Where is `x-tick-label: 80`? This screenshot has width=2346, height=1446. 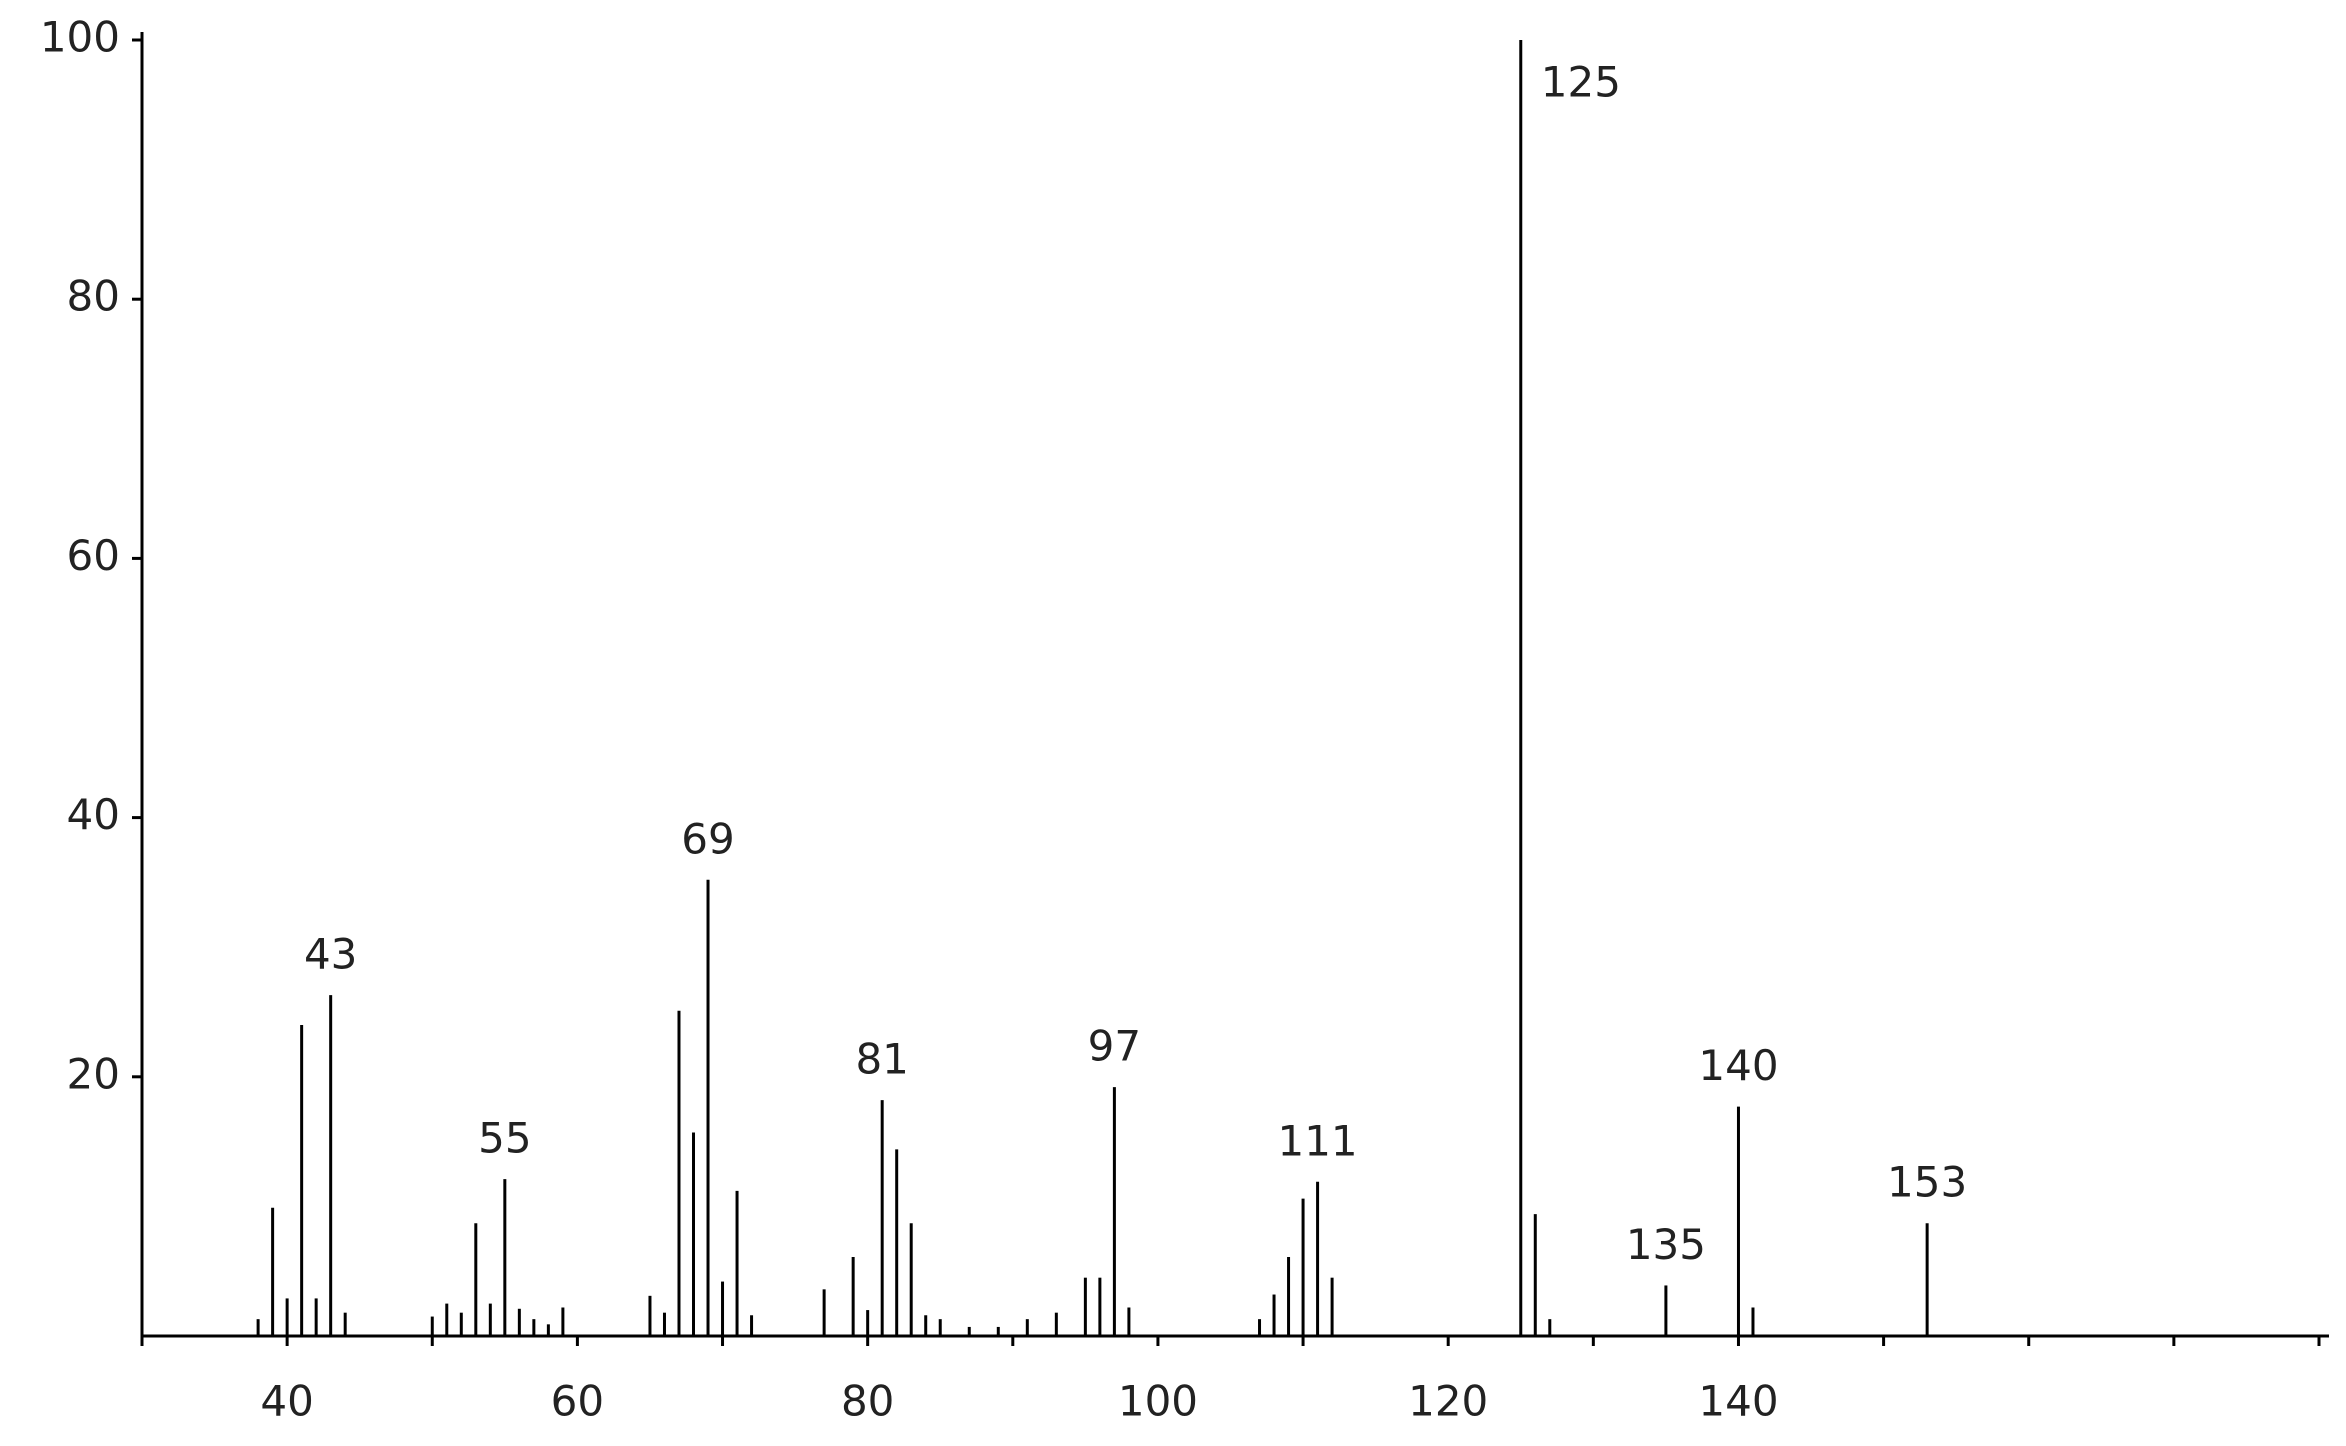 x-tick-label: 80 is located at coordinates (867, 1401).